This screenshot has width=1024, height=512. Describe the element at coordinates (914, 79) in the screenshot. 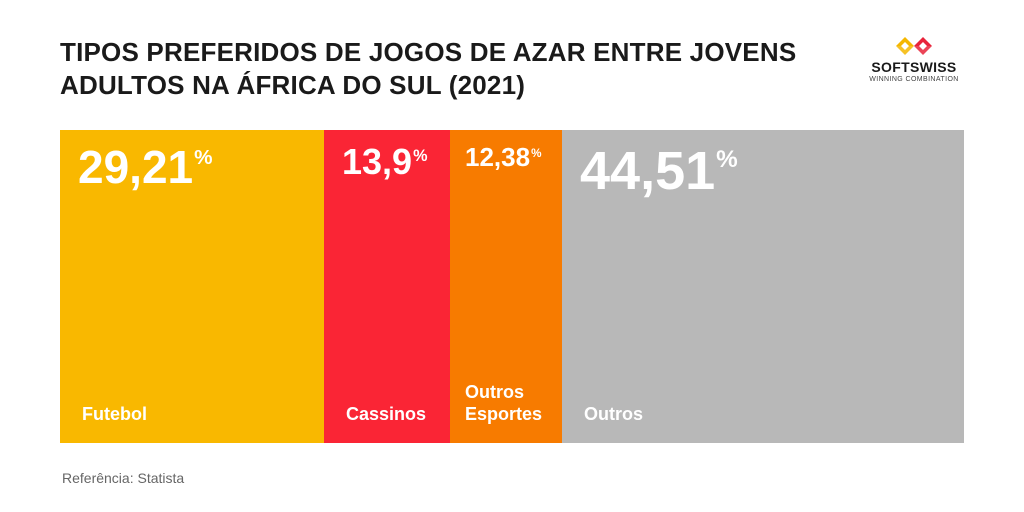

I see `logo-tagline: WINNING COMBINATION` at that location.